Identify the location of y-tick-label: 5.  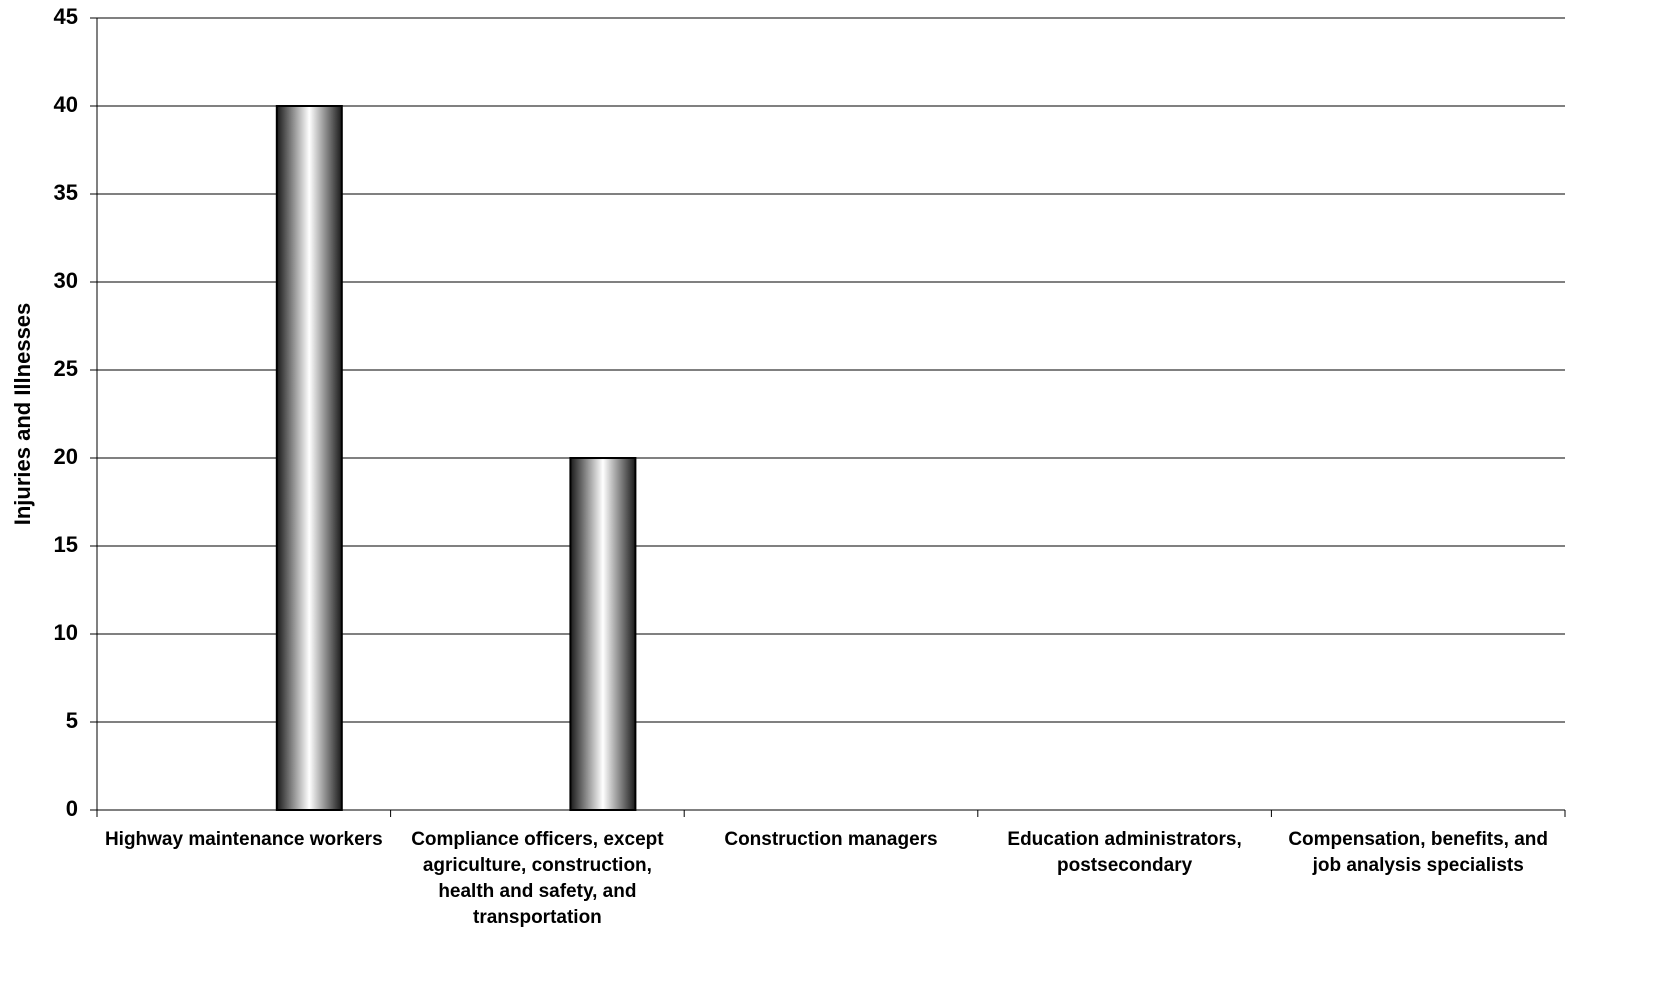
(72, 720).